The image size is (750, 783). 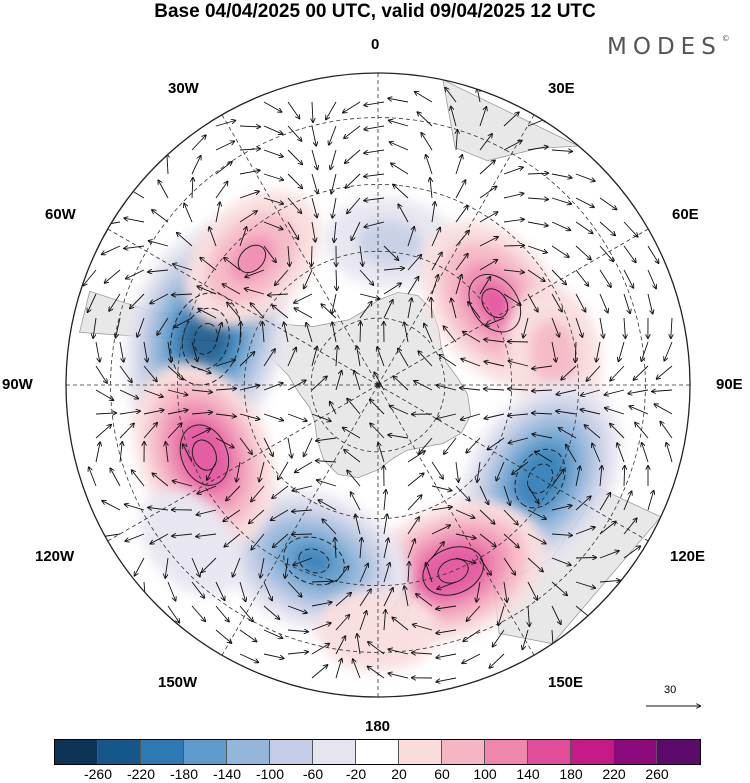 What do you see at coordinates (688, 556) in the screenshot?
I see `lon-label-120e: 120E` at bounding box center [688, 556].